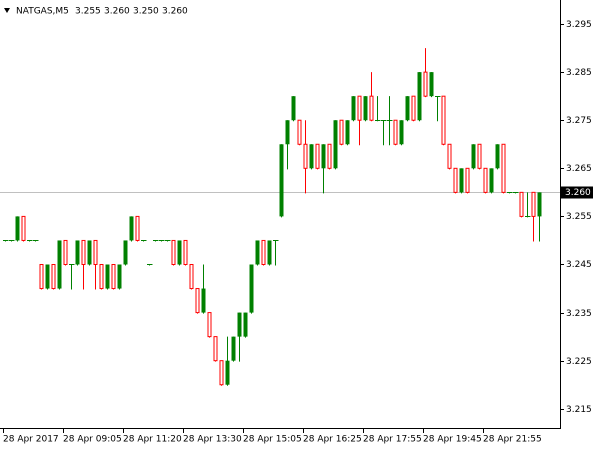  I want to click on header-values: 3.255 3.260 3.250 3.260, so click(131, 12).